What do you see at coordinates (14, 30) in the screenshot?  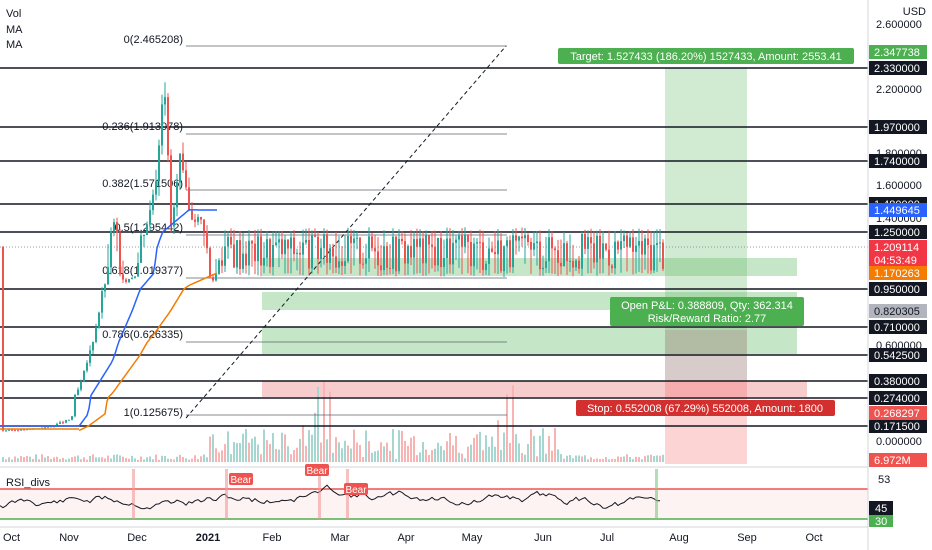 I see `legend-ma-1: MA` at bounding box center [14, 30].